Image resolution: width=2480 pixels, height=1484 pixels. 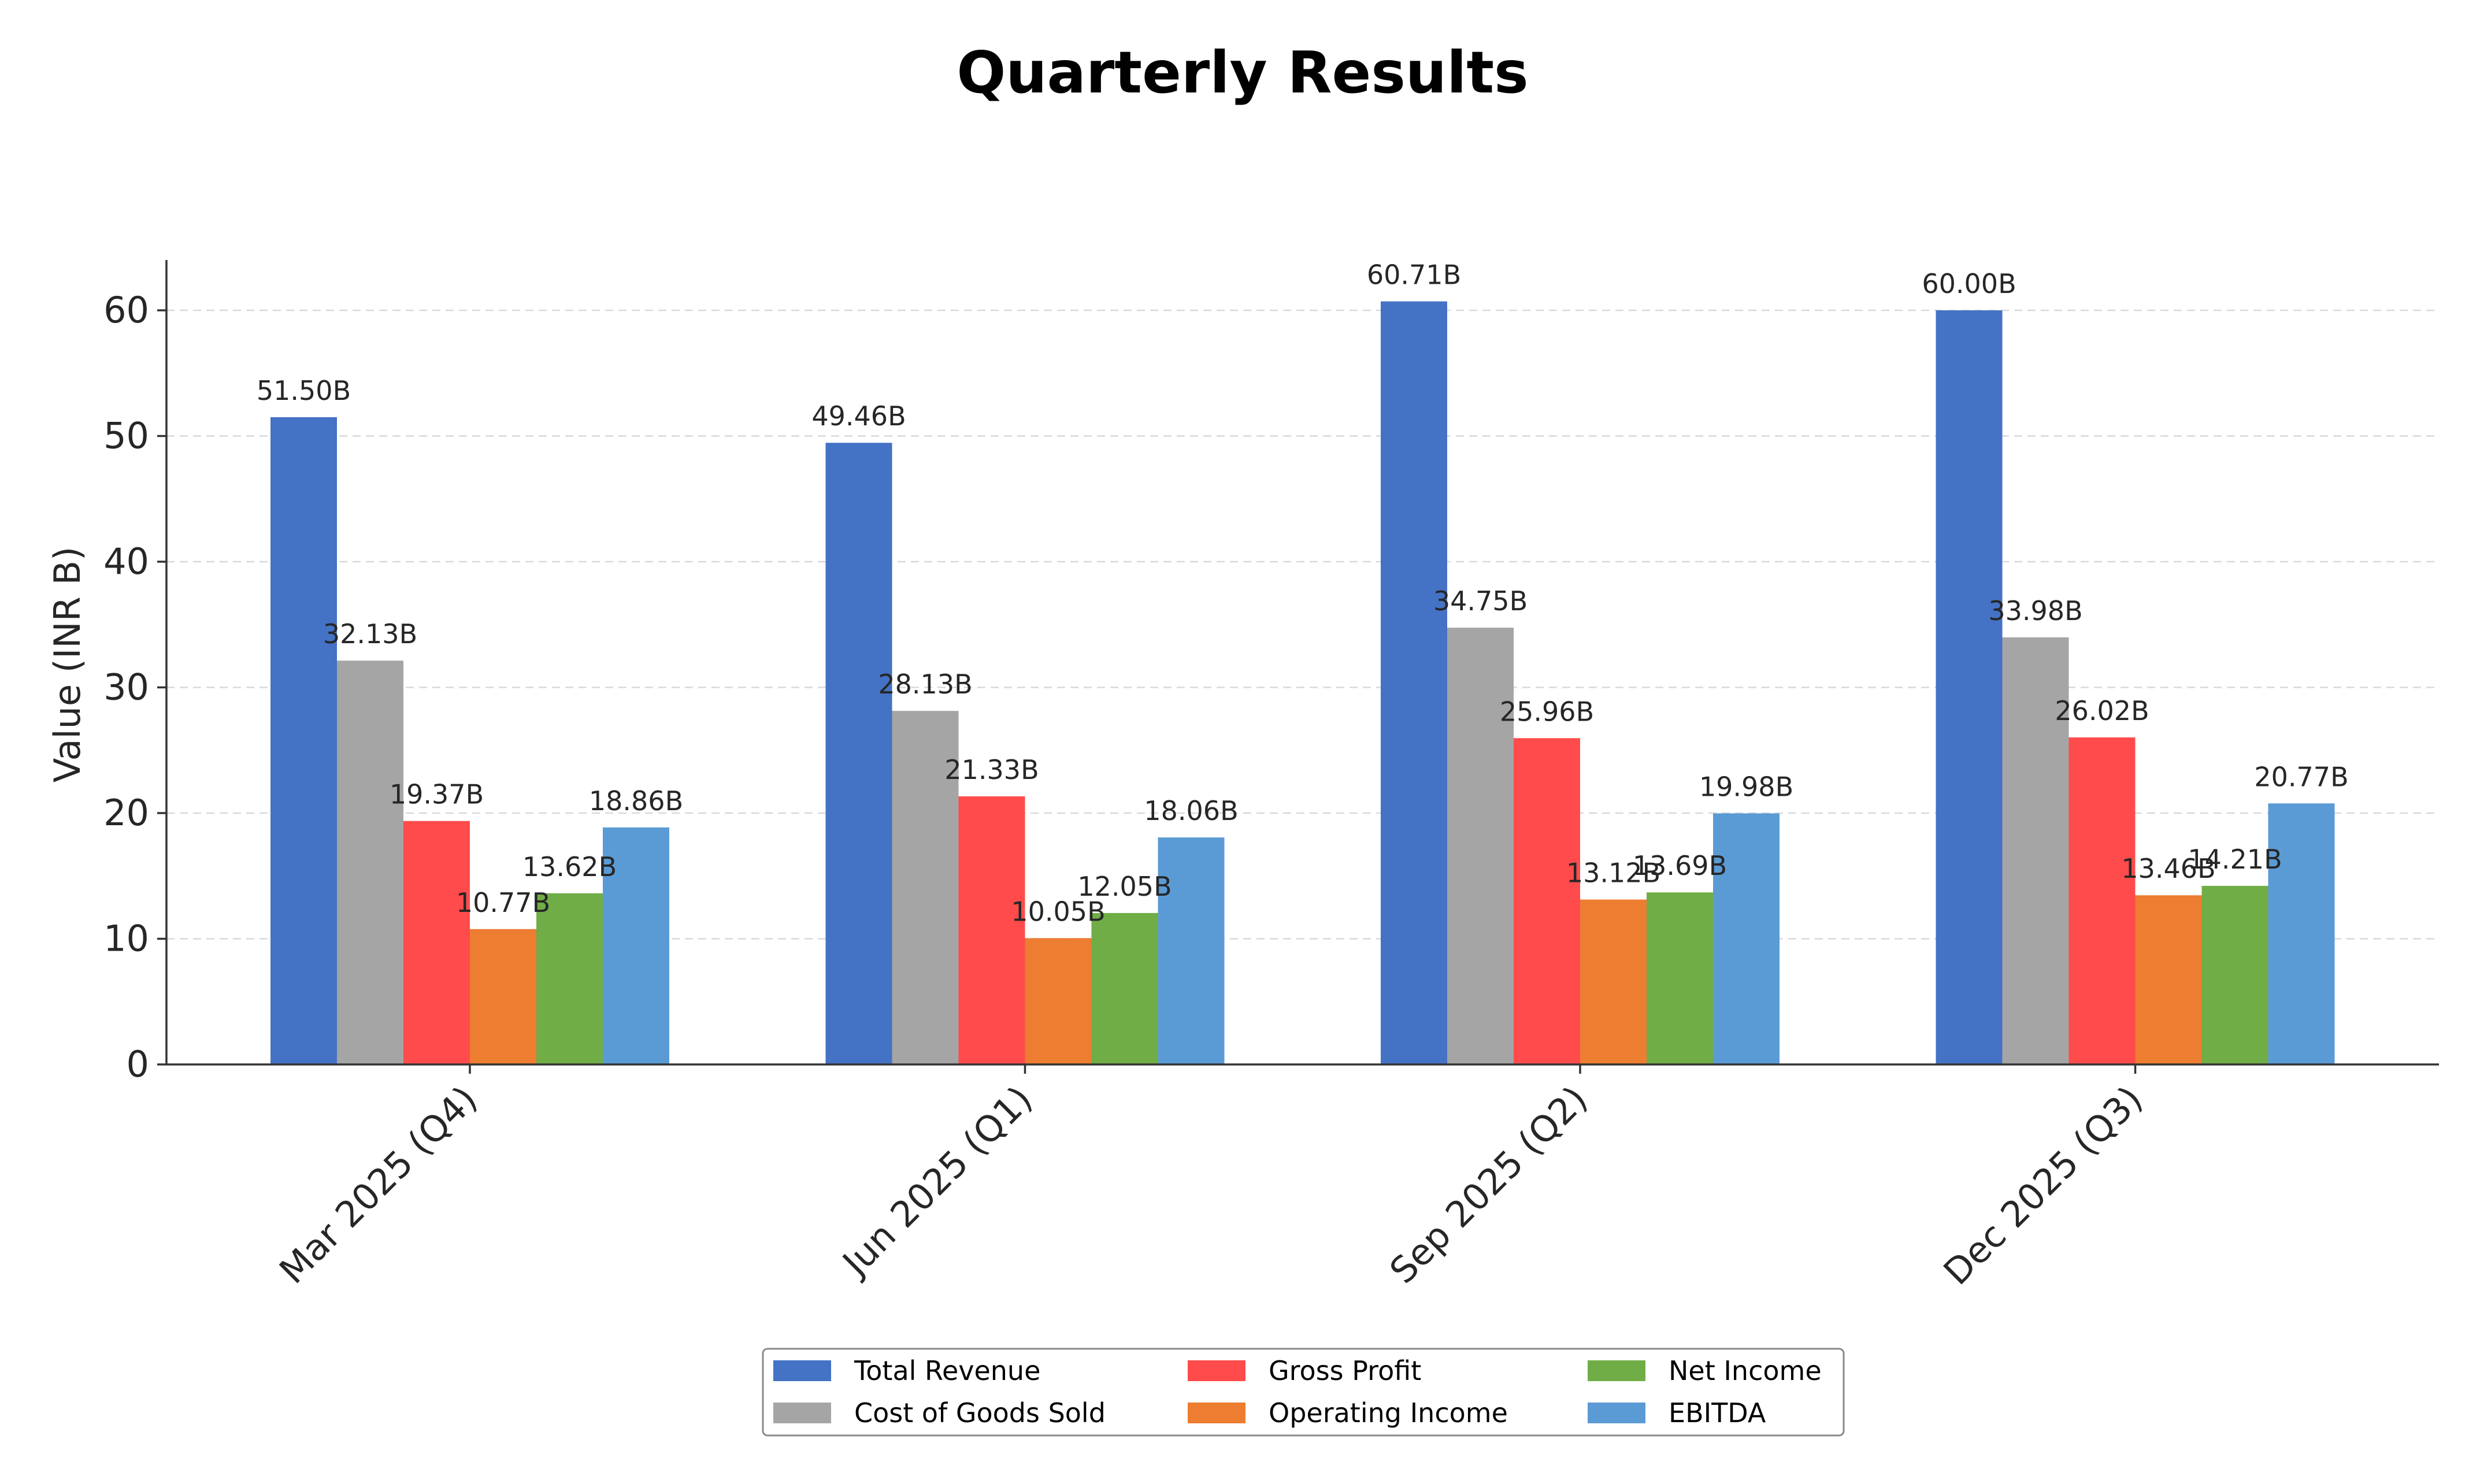 I want to click on bar-value-label: 21.33B, so click(x=991, y=769).